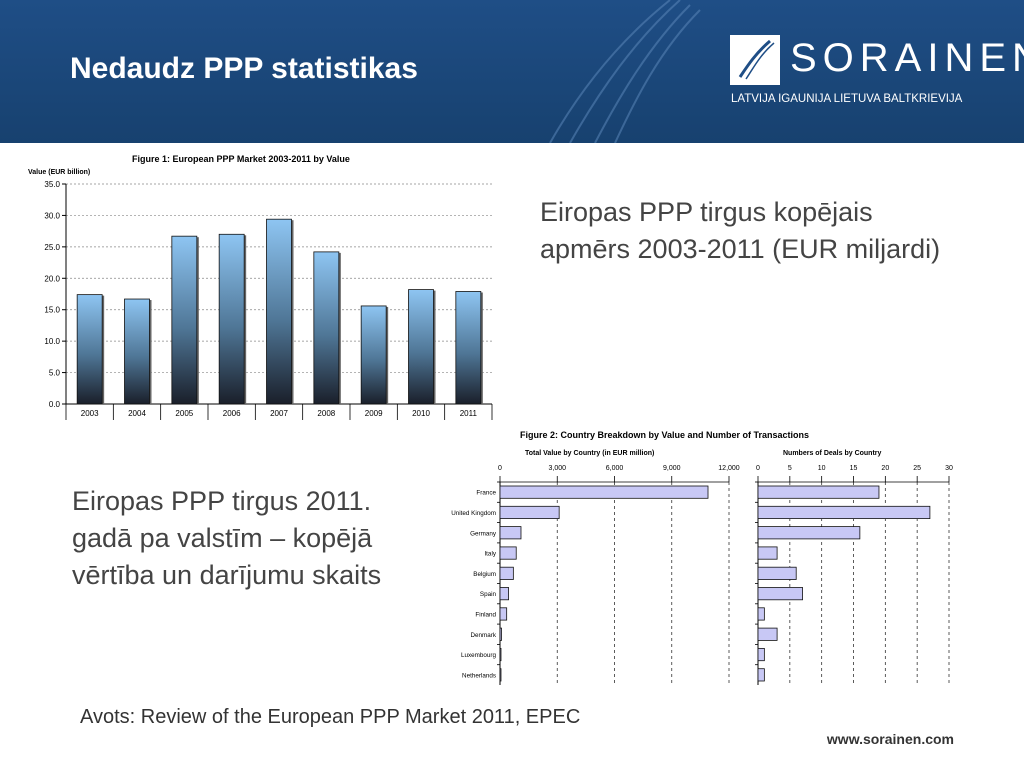 The image size is (1024, 768). Describe the element at coordinates (279, 413) in the screenshot. I see `fig1-xtick-label: 2007` at that location.